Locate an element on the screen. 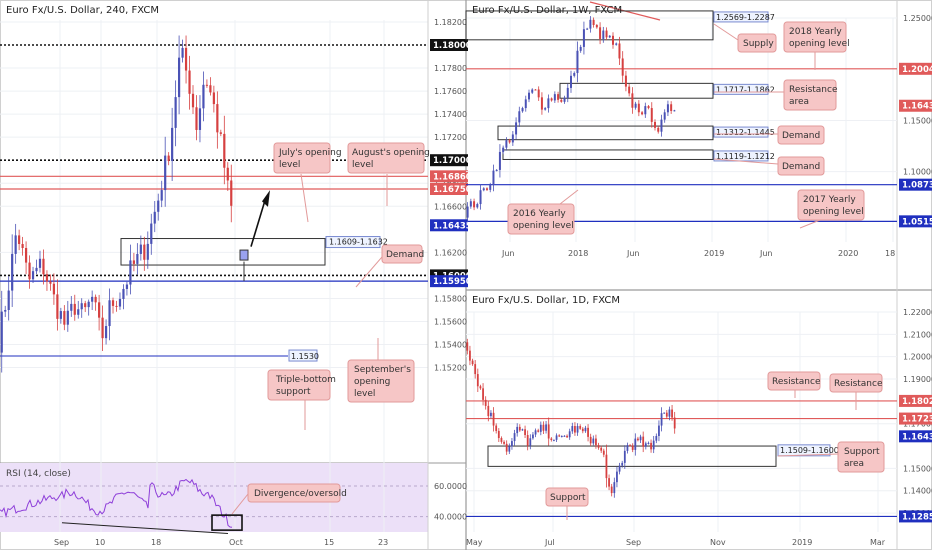  h4-callout-september-box is located at coordinates (381, 381).